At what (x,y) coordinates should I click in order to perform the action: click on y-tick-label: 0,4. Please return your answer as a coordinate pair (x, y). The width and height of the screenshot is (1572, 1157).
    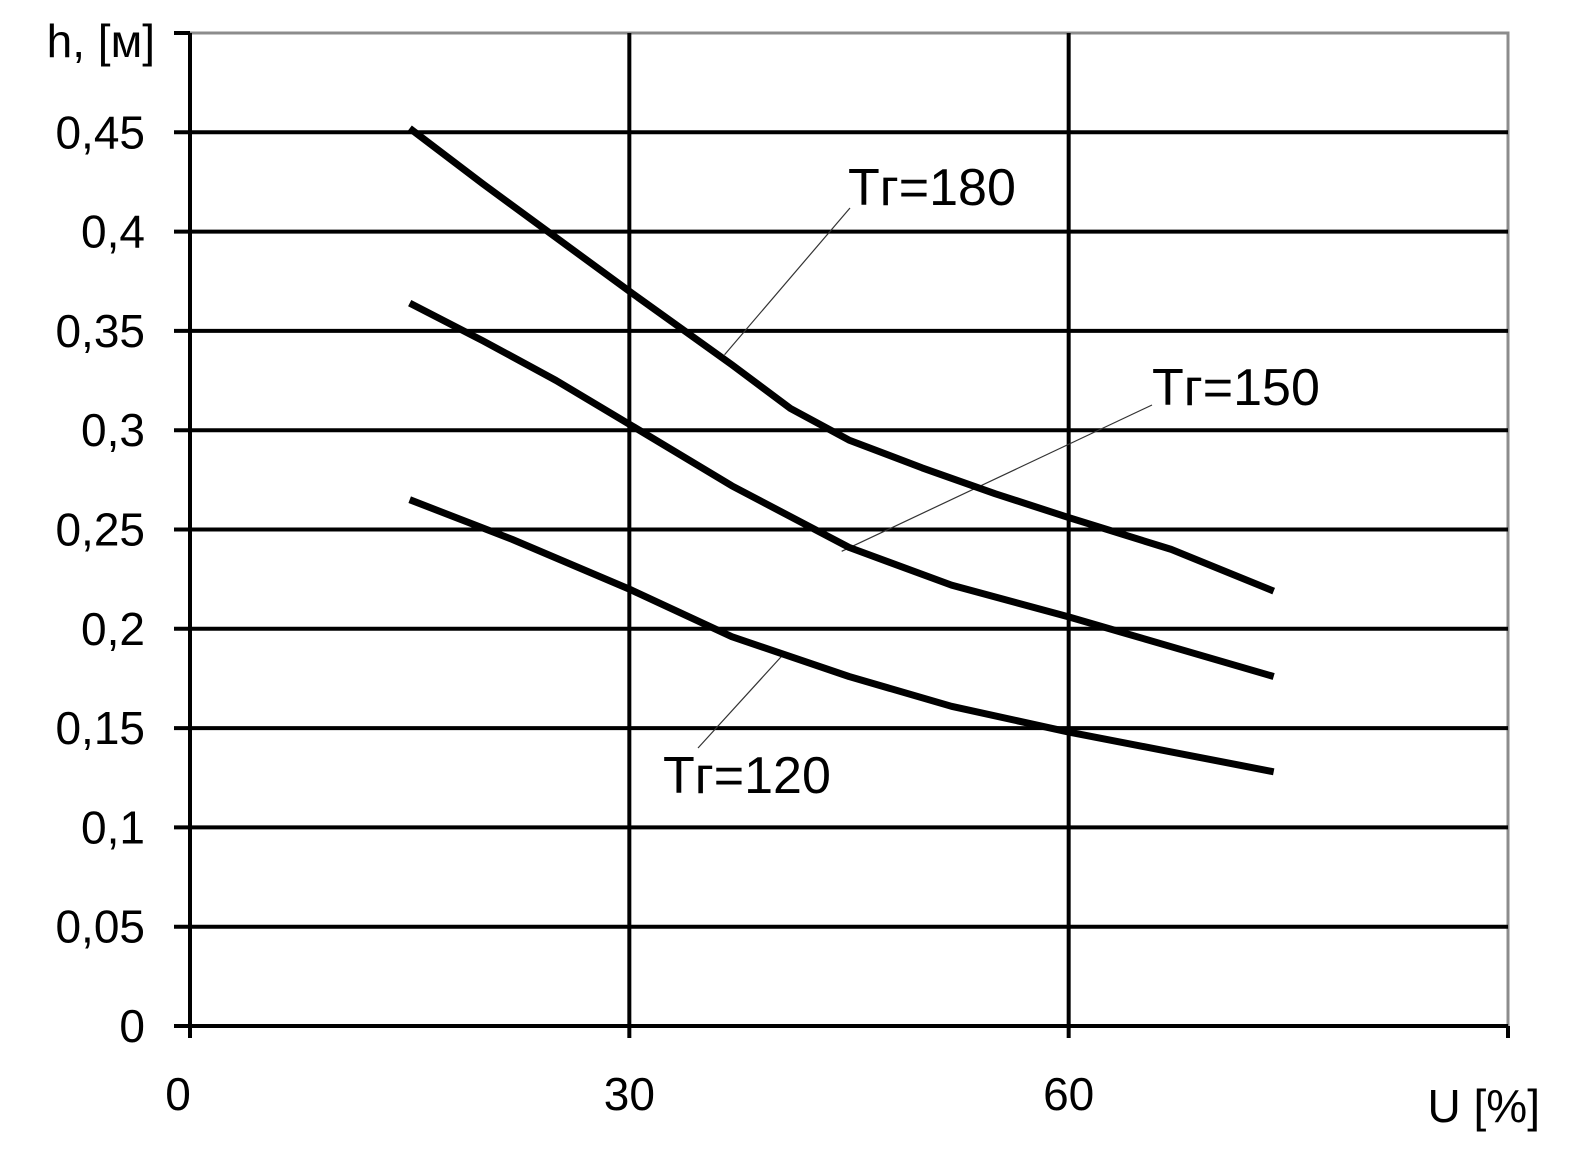
    Looking at the image, I should click on (113, 232).